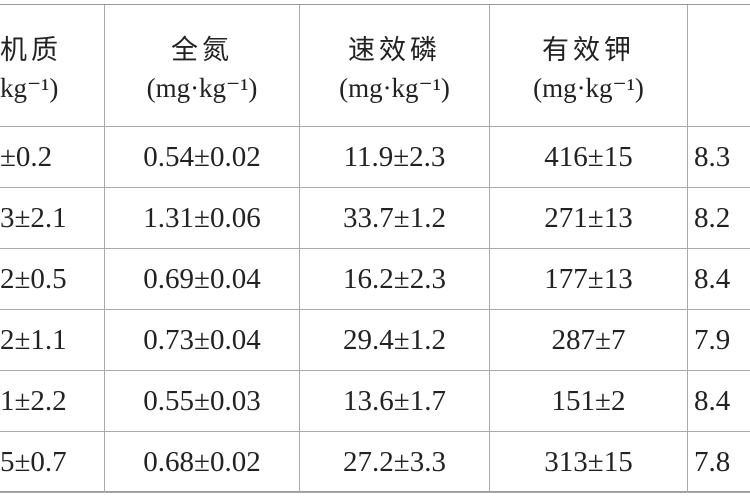 The height and width of the screenshot is (500, 750). What do you see at coordinates (719, 157) in the screenshot?
I see `table-cell: 8.3` at bounding box center [719, 157].